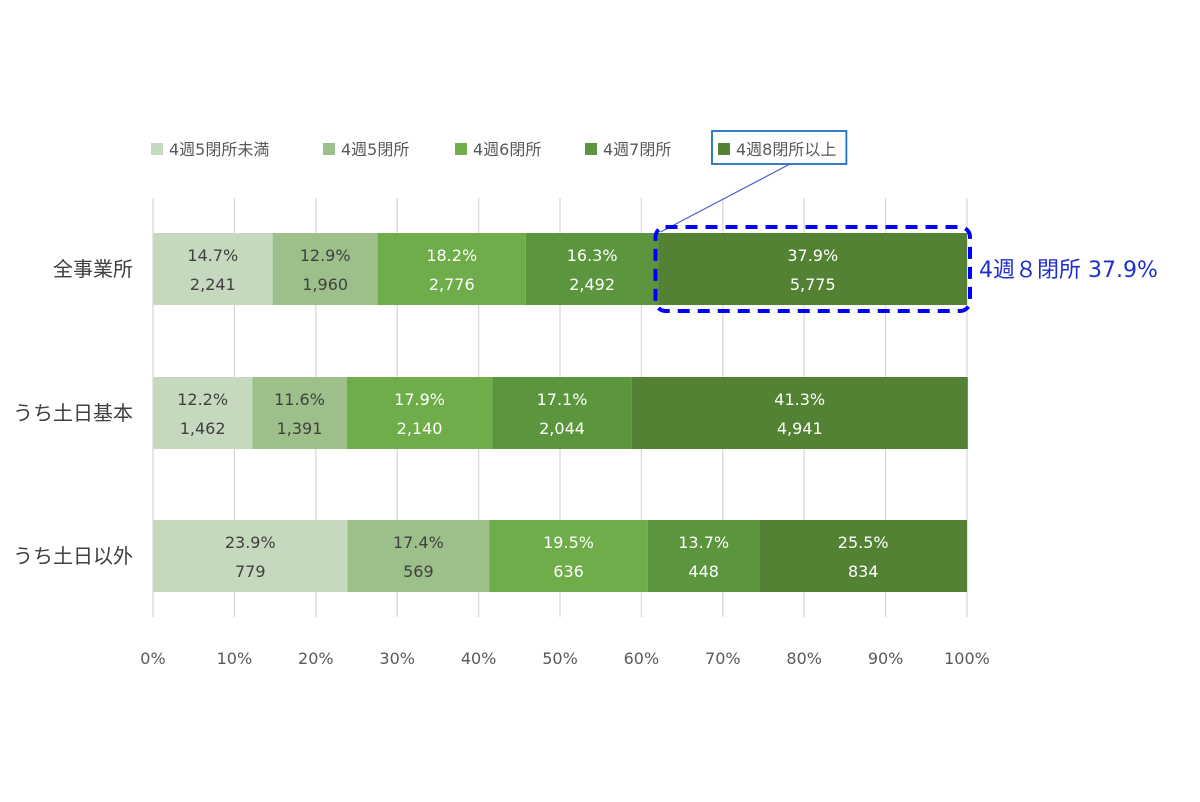  Describe the element at coordinates (213, 284) in the screenshot. I see `data-label-count: 2,241` at that location.